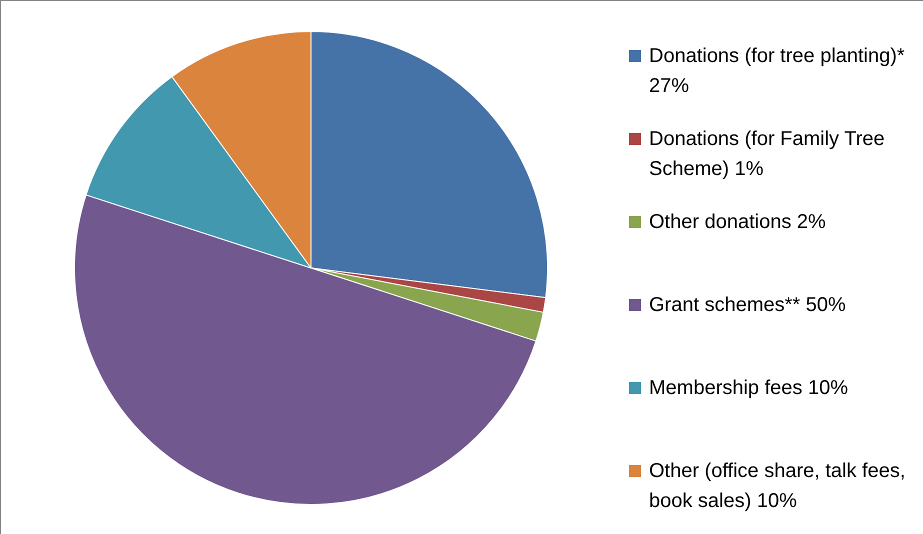 This screenshot has width=923, height=534. Describe the element at coordinates (748, 388) in the screenshot. I see `legend-label: Membership fees 10%` at that location.